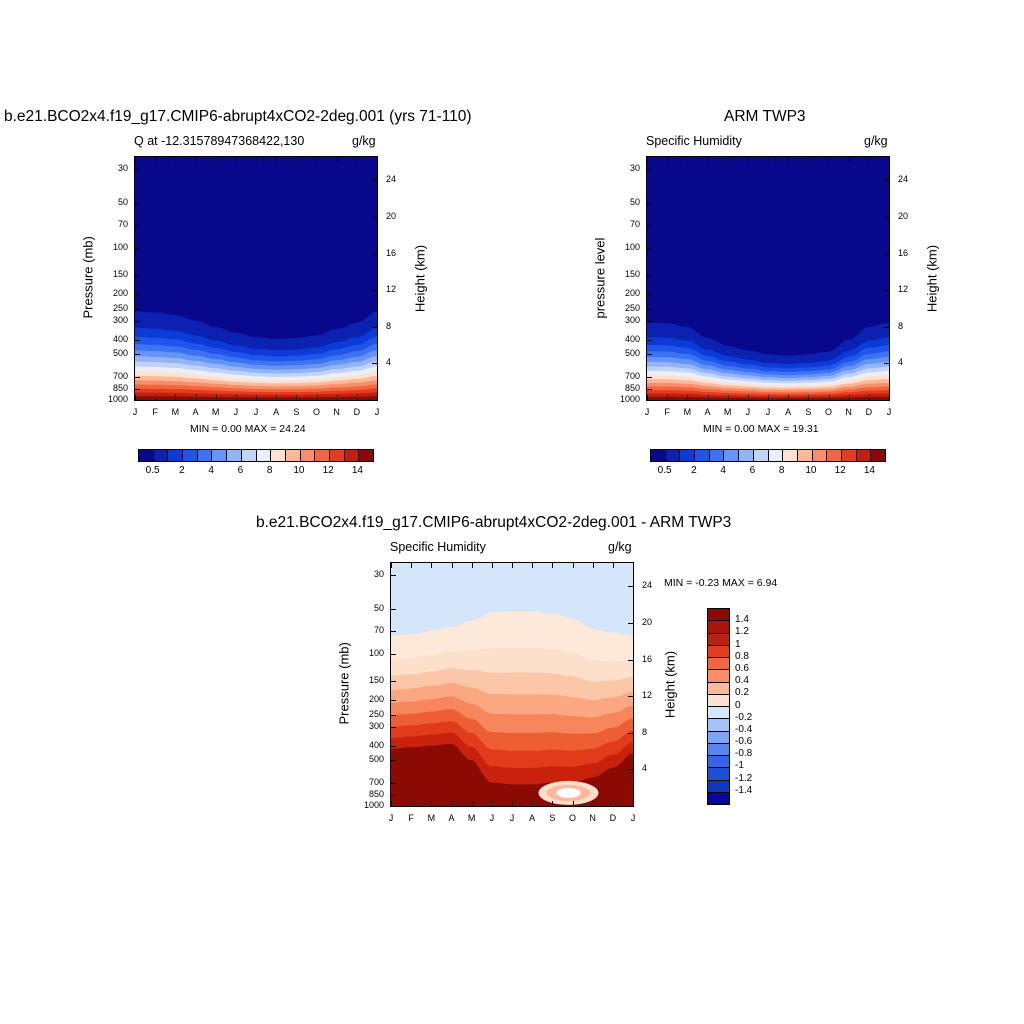  Describe the element at coordinates (647, 585) in the screenshot. I see `panel3-y2tick-0: 24` at that location.